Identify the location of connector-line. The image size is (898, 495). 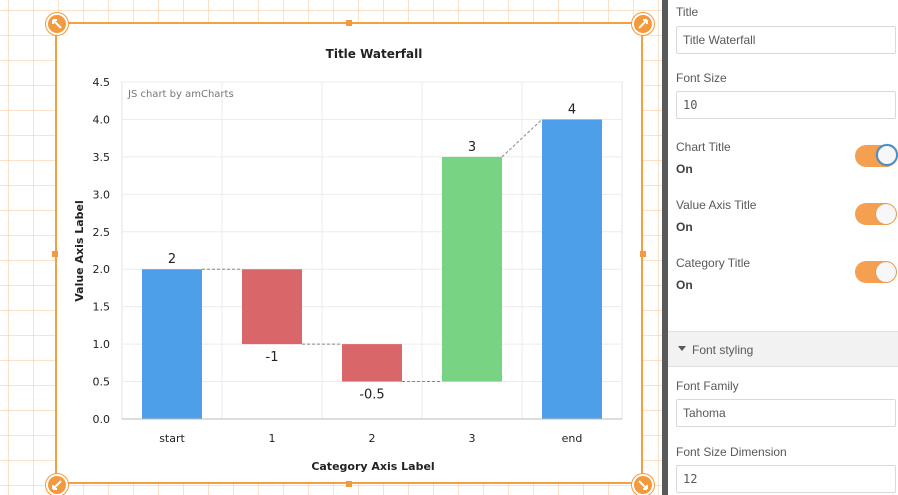
(522, 138).